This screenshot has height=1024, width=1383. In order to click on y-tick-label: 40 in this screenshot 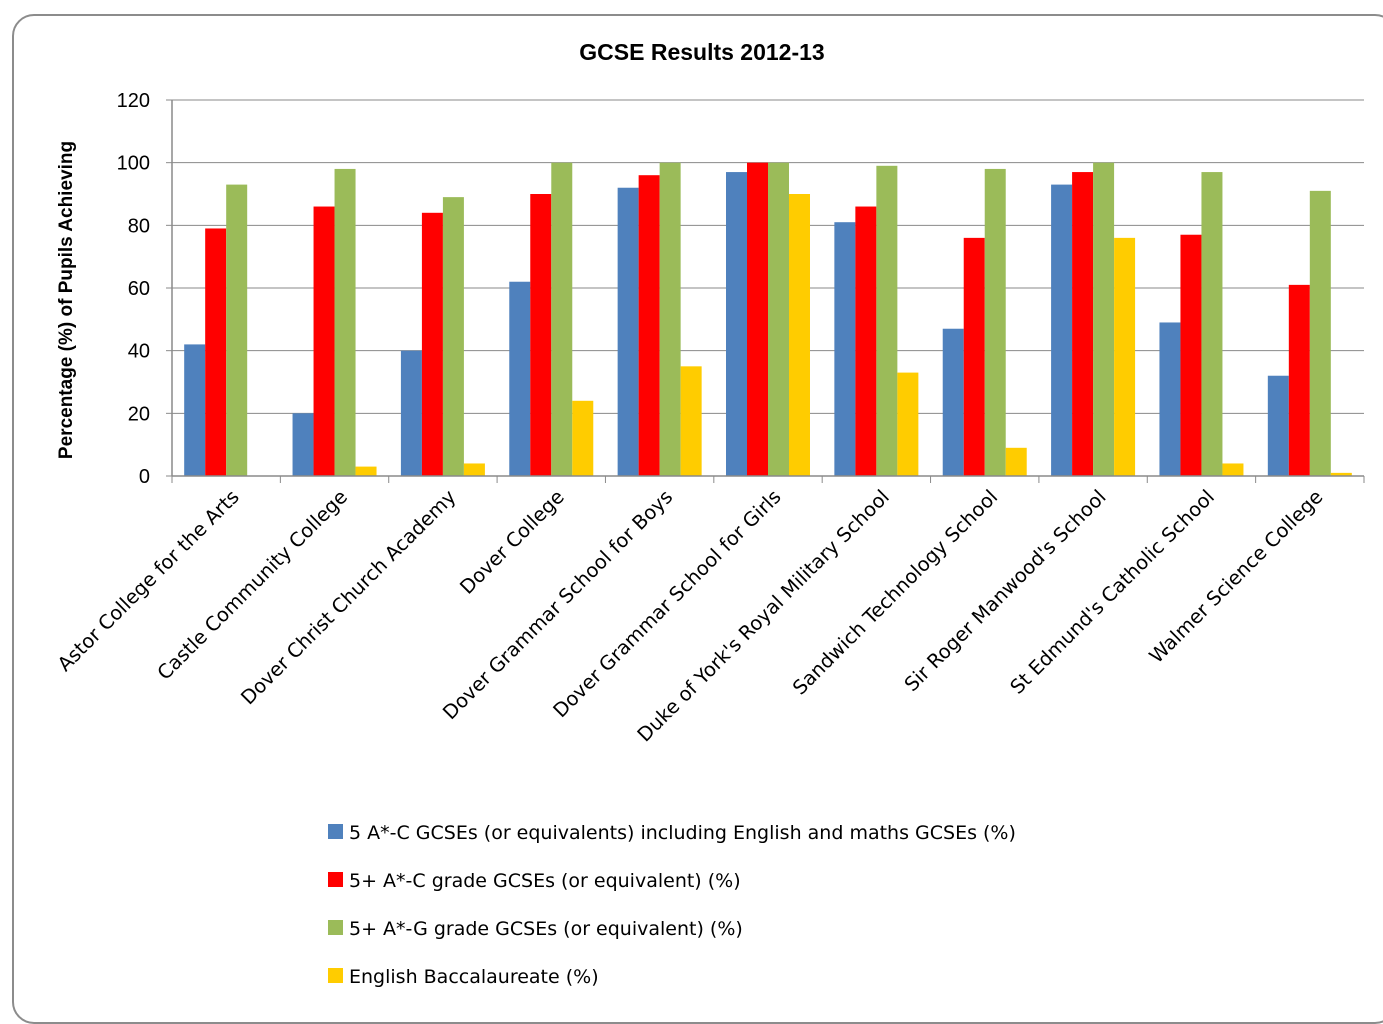, I will do `click(139, 352)`.